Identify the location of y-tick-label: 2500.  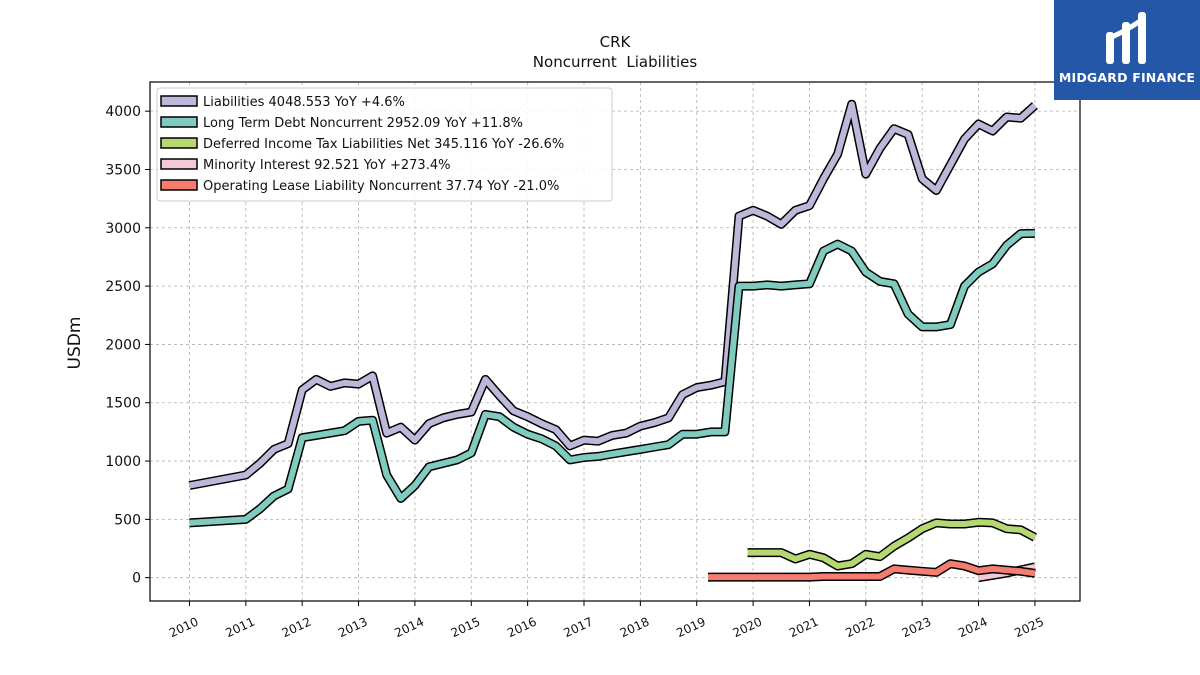
(123, 287).